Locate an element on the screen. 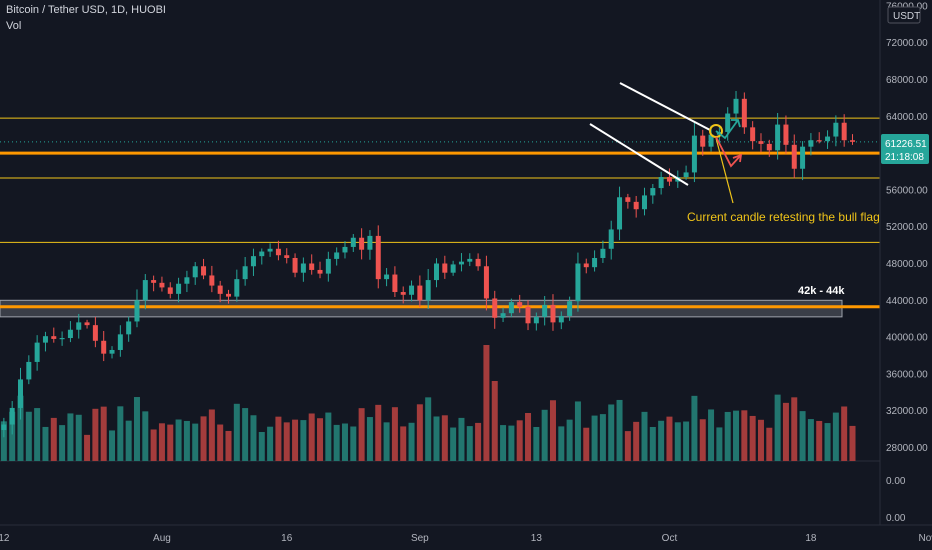  price-axis-label: 32000.00 is located at coordinates (907, 411).